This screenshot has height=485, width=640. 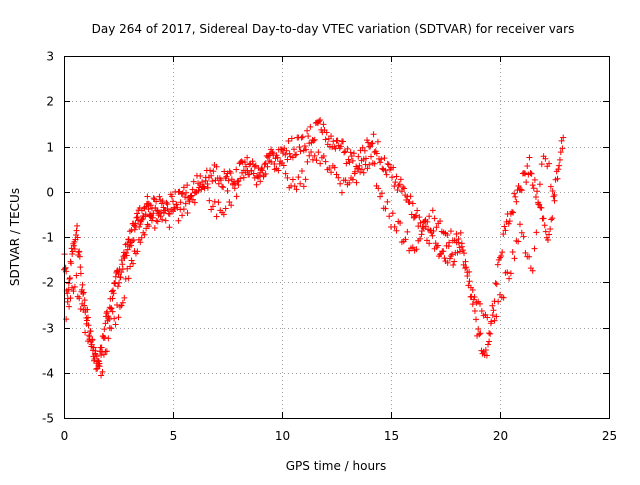 I want to click on x-tick-labels: 0 5 10 15 20 25, so click(x=339, y=436).